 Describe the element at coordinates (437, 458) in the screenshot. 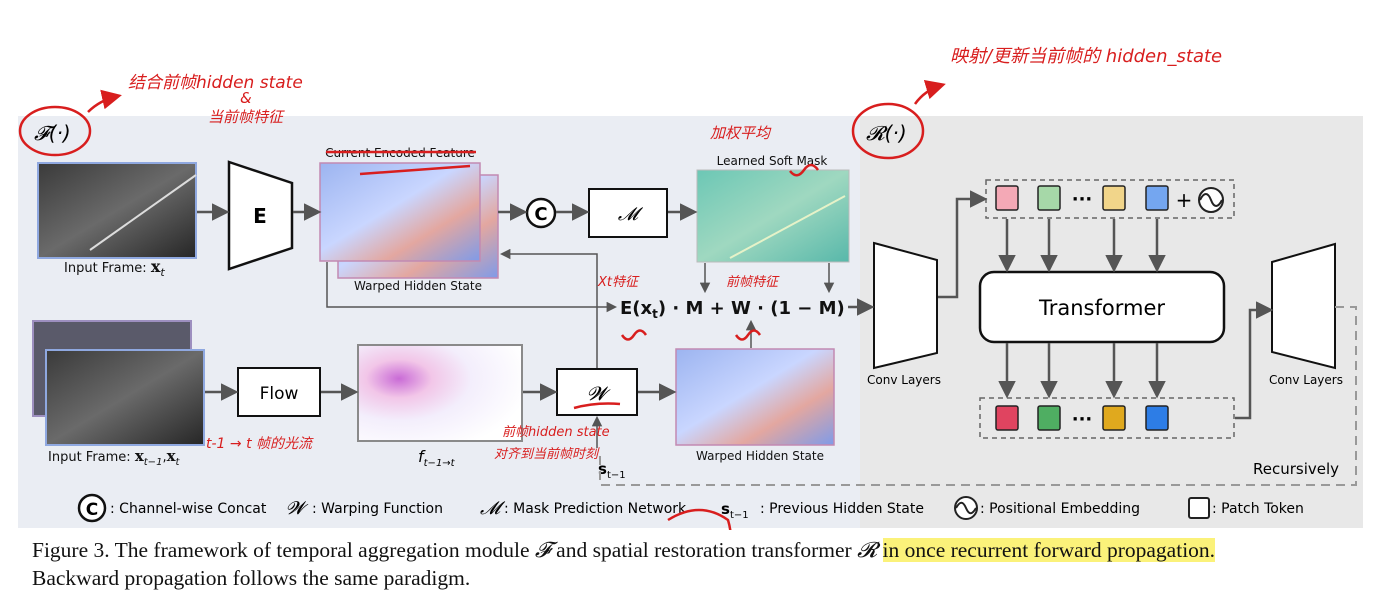

I see `flow-field-label: ft−1→t` at that location.